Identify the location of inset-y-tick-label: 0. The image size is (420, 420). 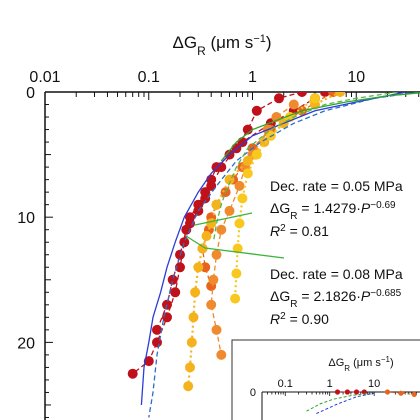
(253, 393).